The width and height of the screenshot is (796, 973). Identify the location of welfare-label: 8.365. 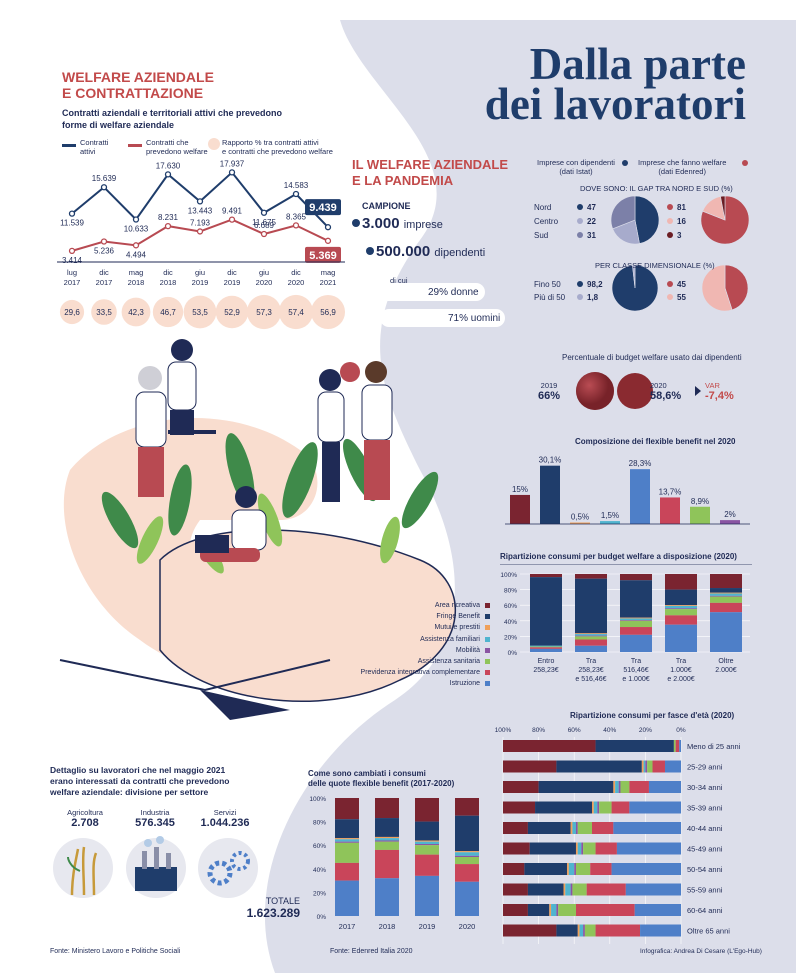
(296, 216).